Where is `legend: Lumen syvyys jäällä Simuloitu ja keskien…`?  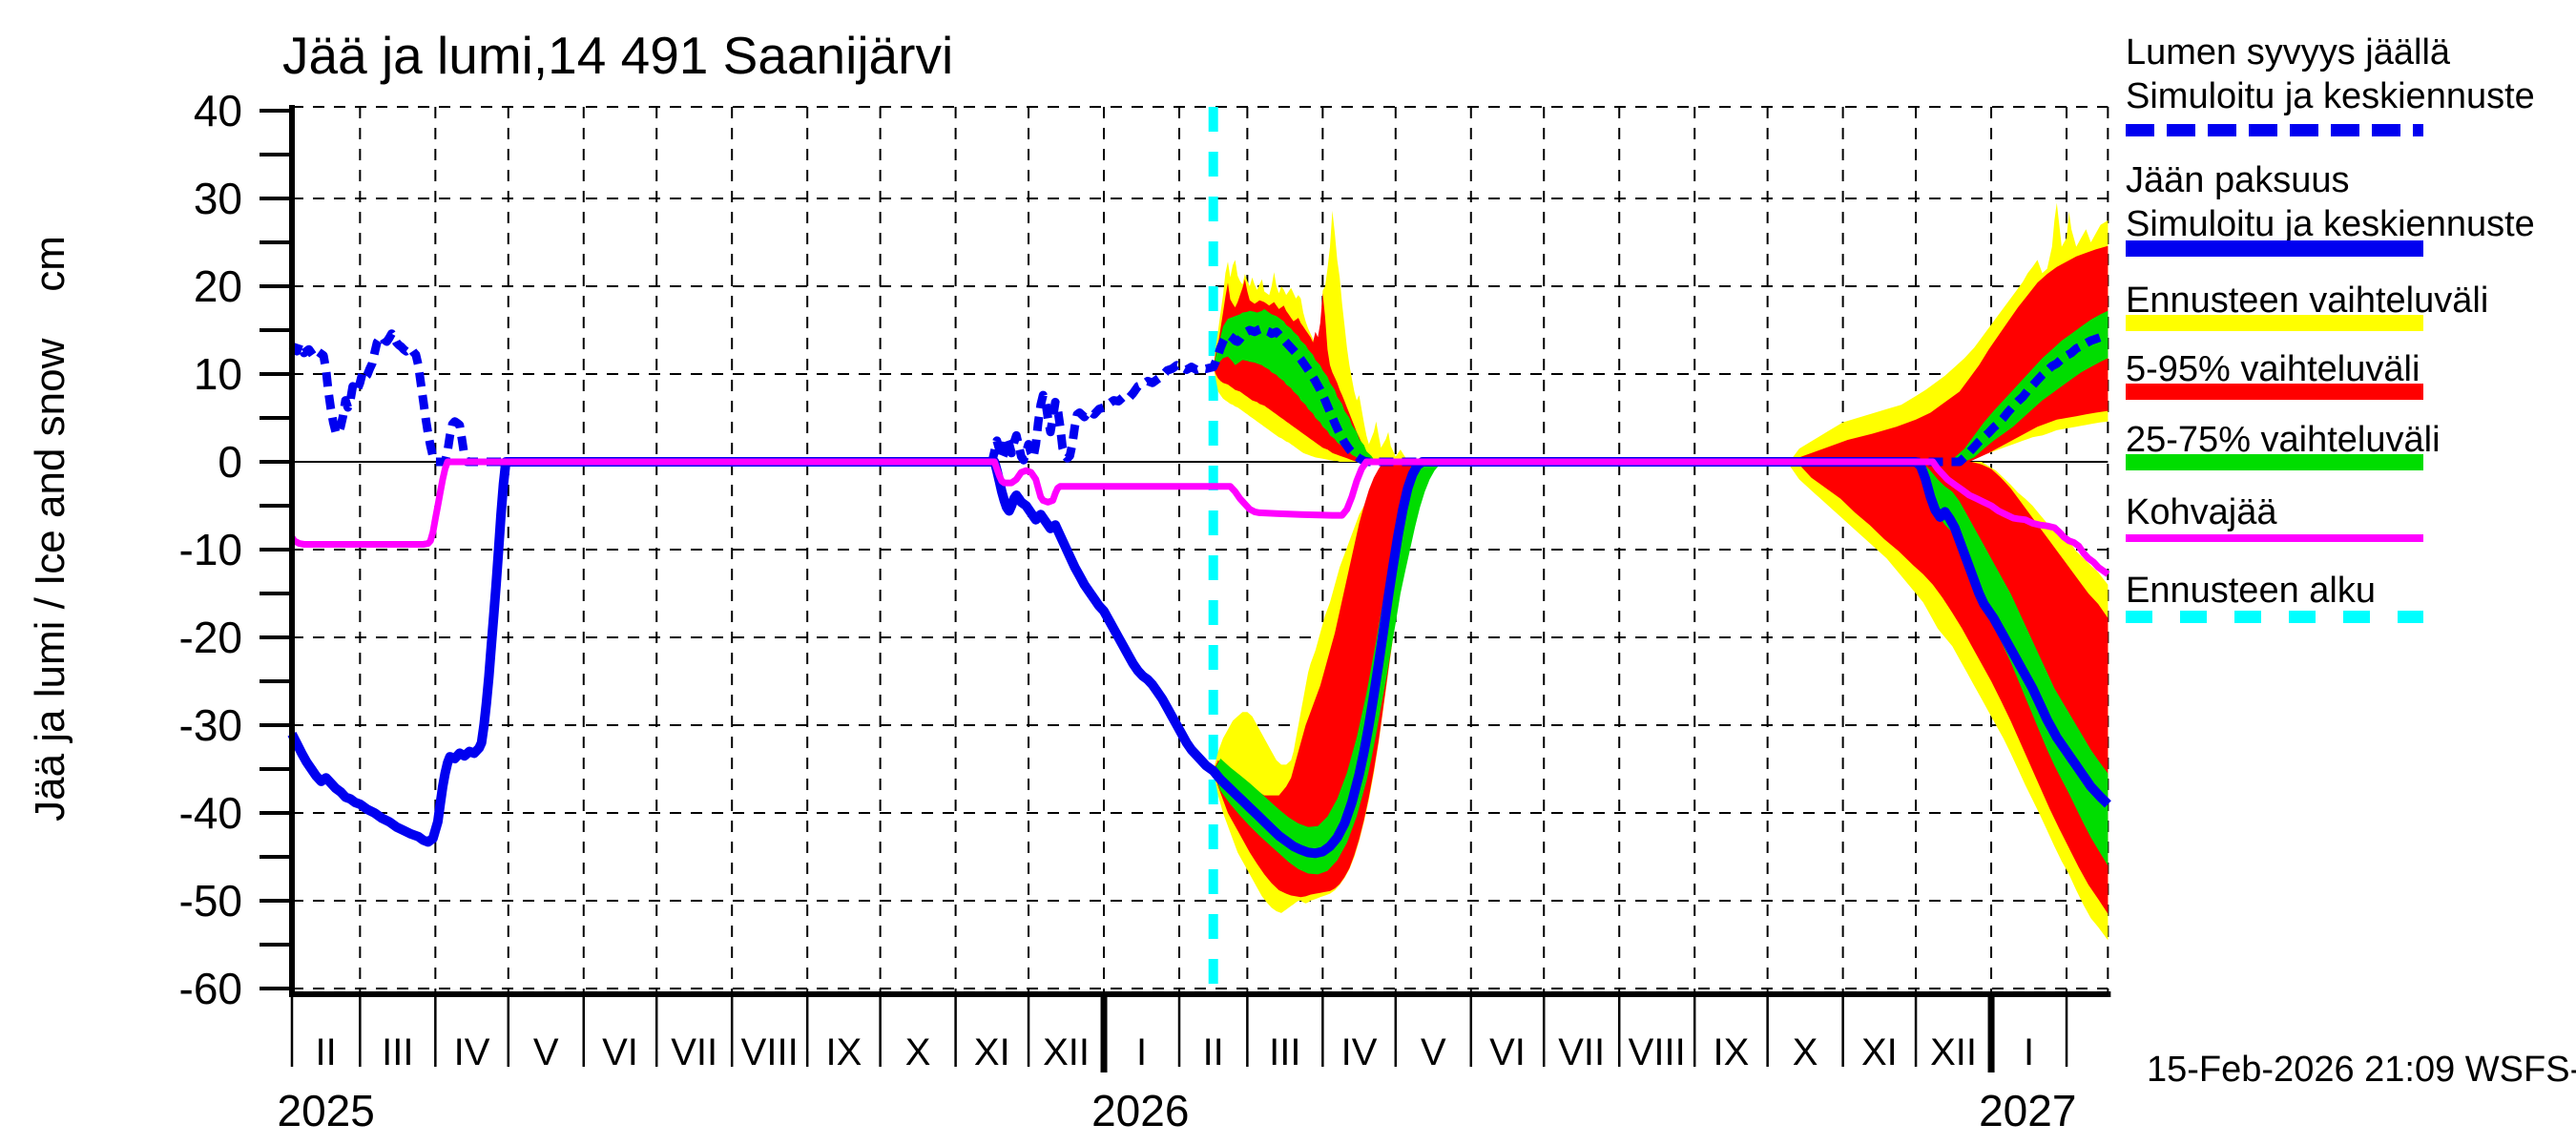
legend: Lumen syvyys jäällä Simuloitu ja keskien… is located at coordinates (2350, 363).